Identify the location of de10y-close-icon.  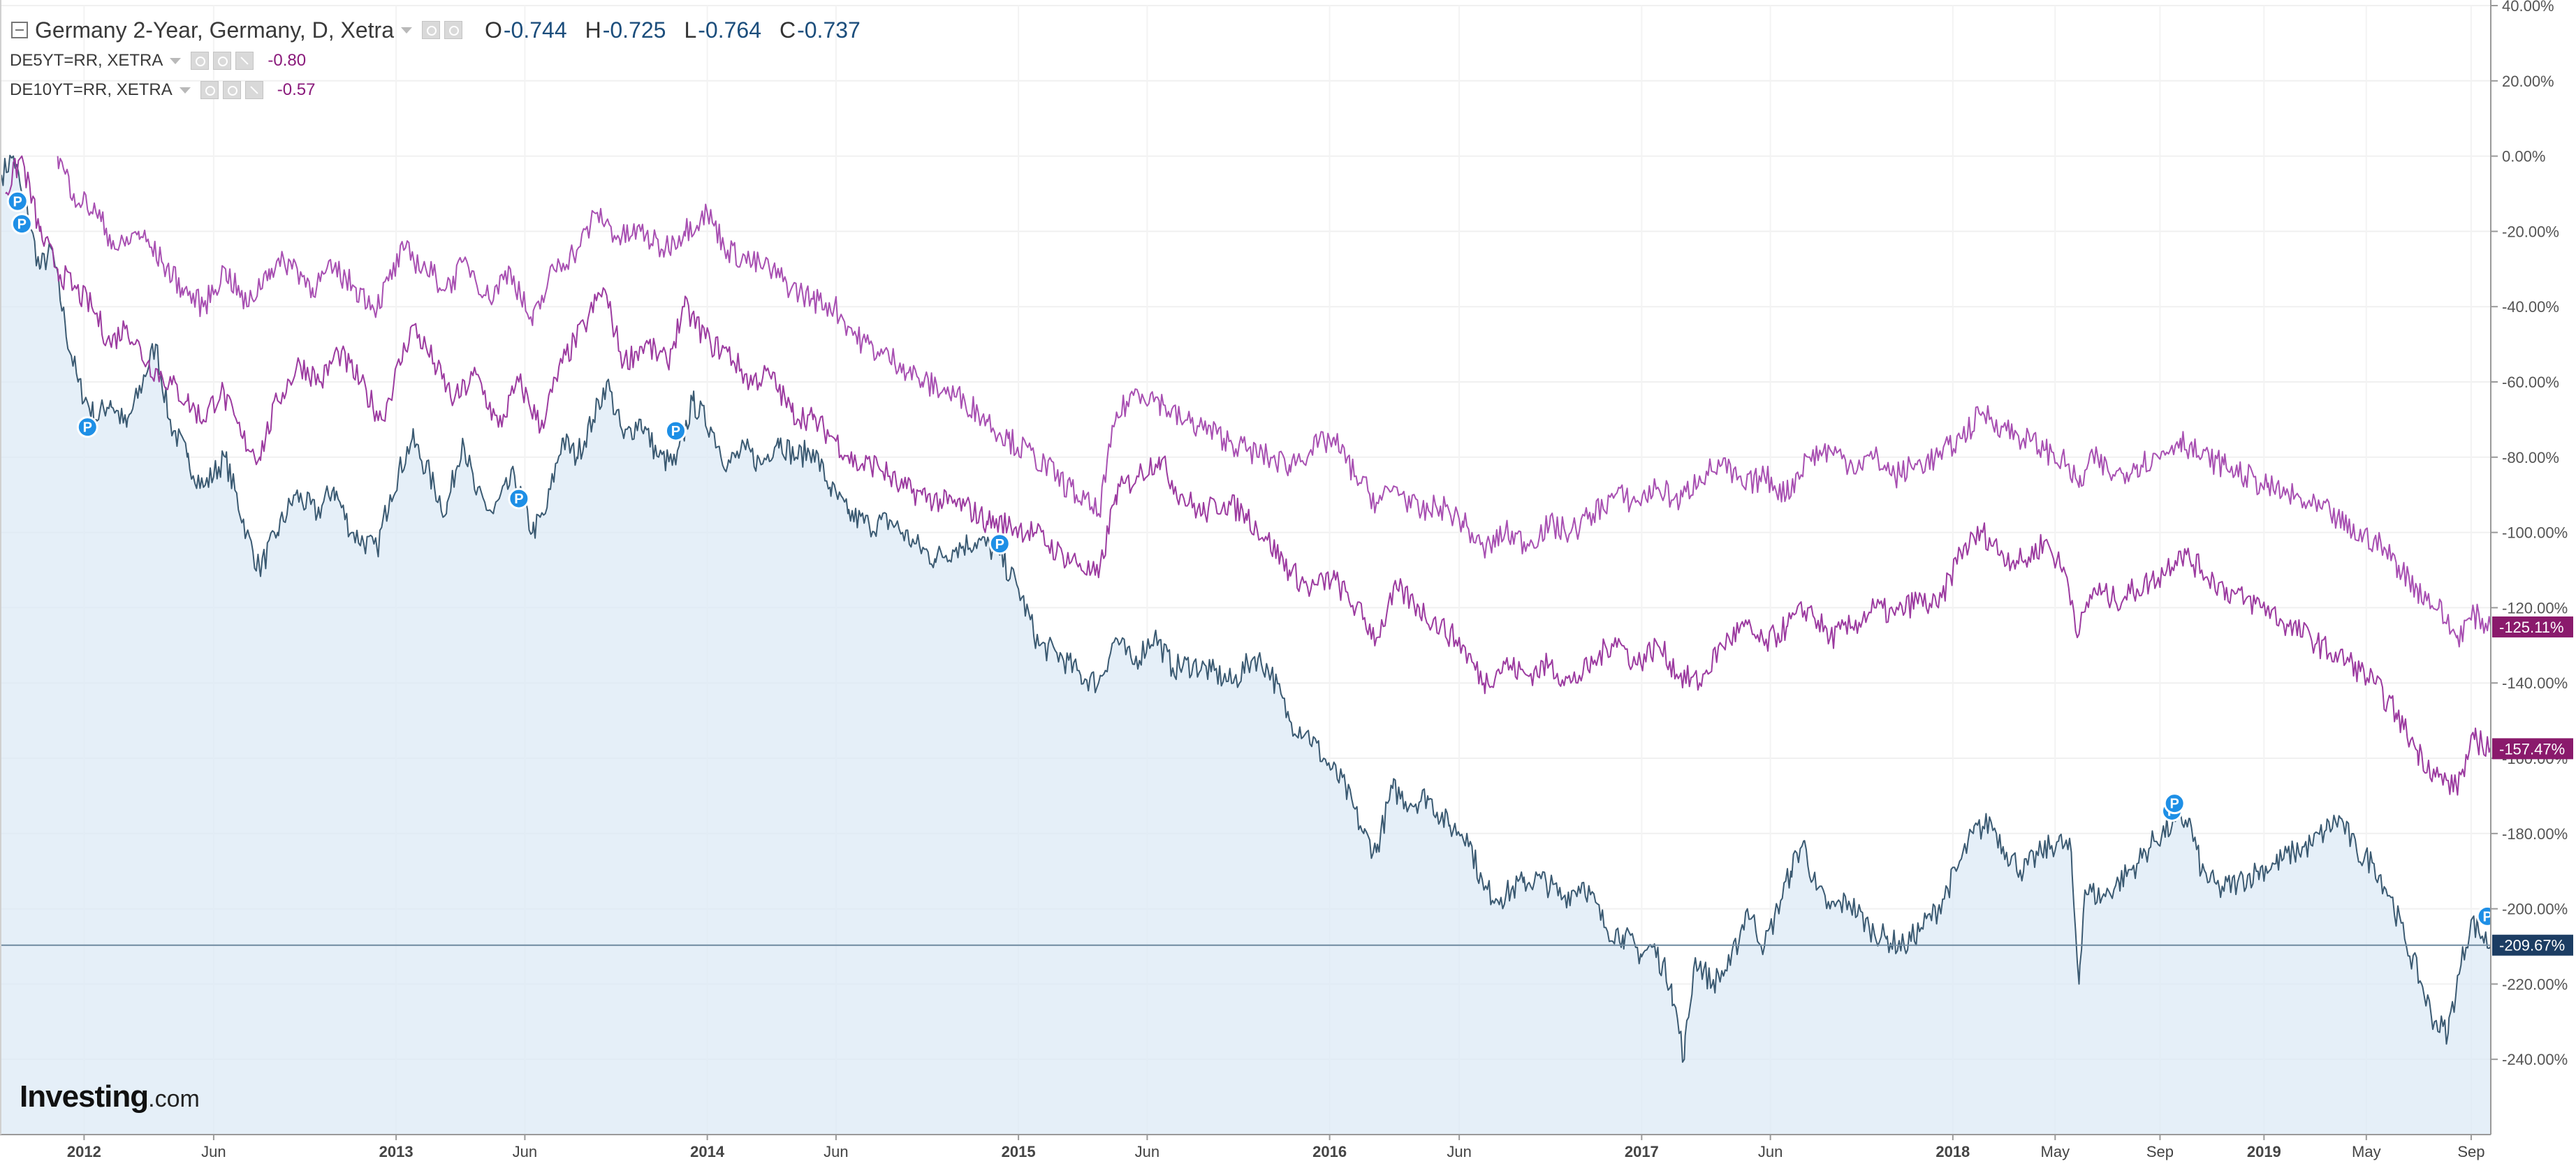
(253, 90).